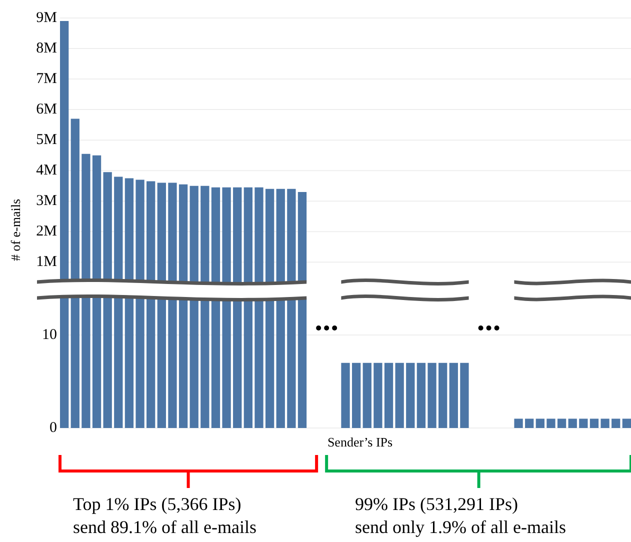 The width and height of the screenshot is (631, 542). I want to click on y-tick-label: 8M, so click(46, 48).